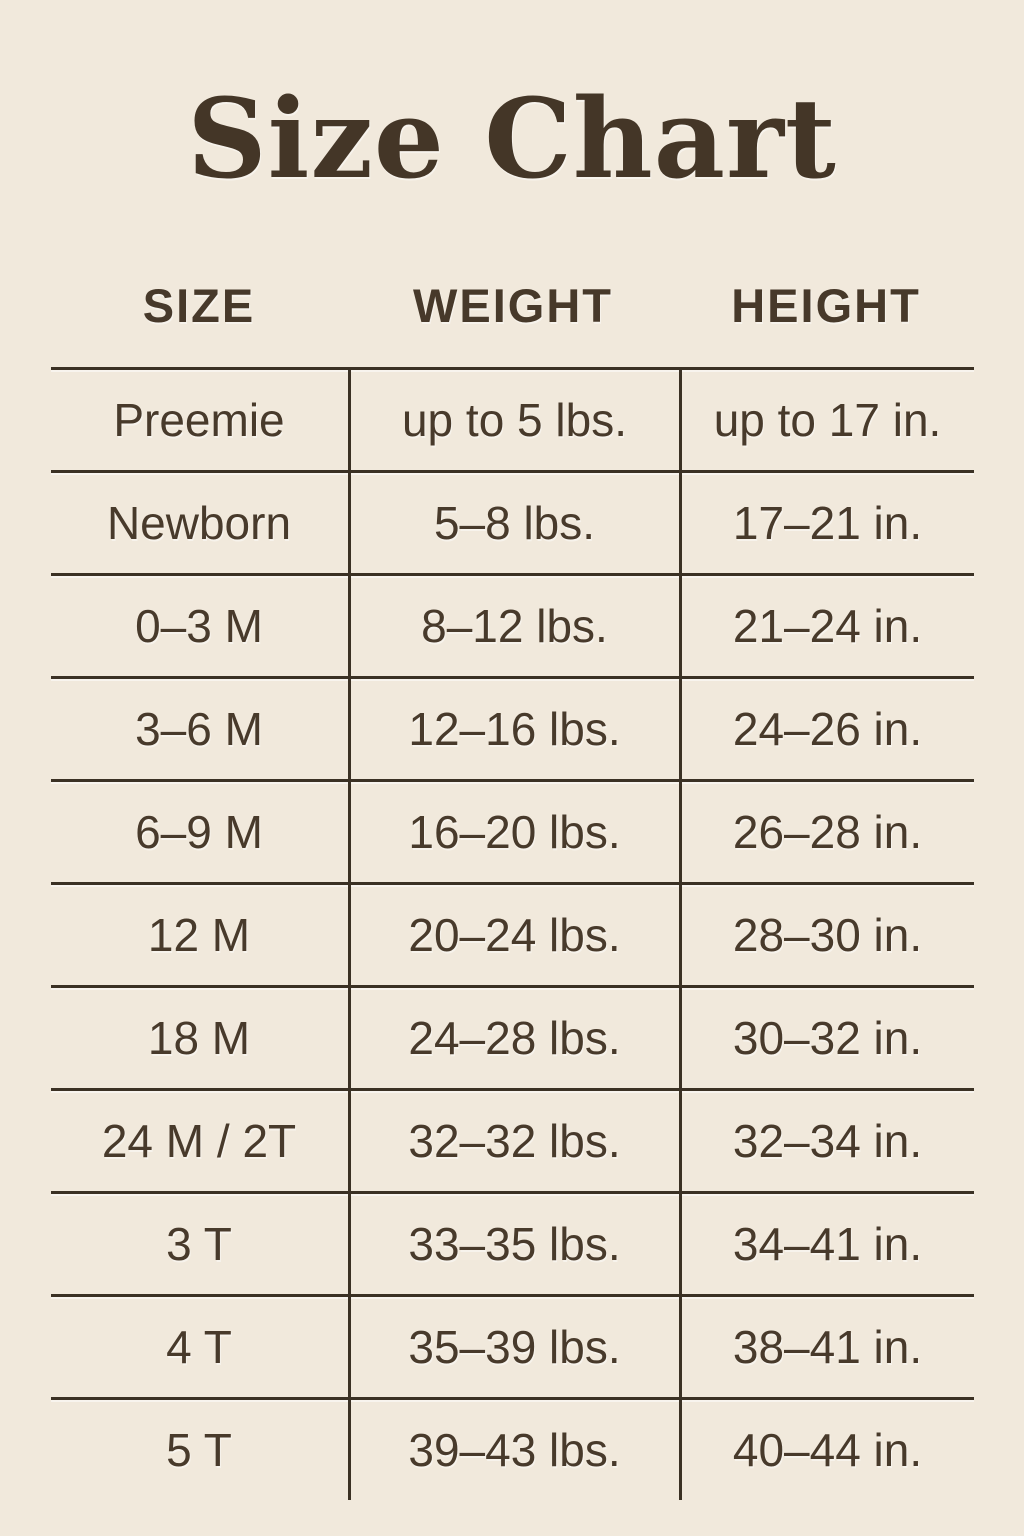  Describe the element at coordinates (199, 729) in the screenshot. I see `cell-size: 3–6 M` at that location.